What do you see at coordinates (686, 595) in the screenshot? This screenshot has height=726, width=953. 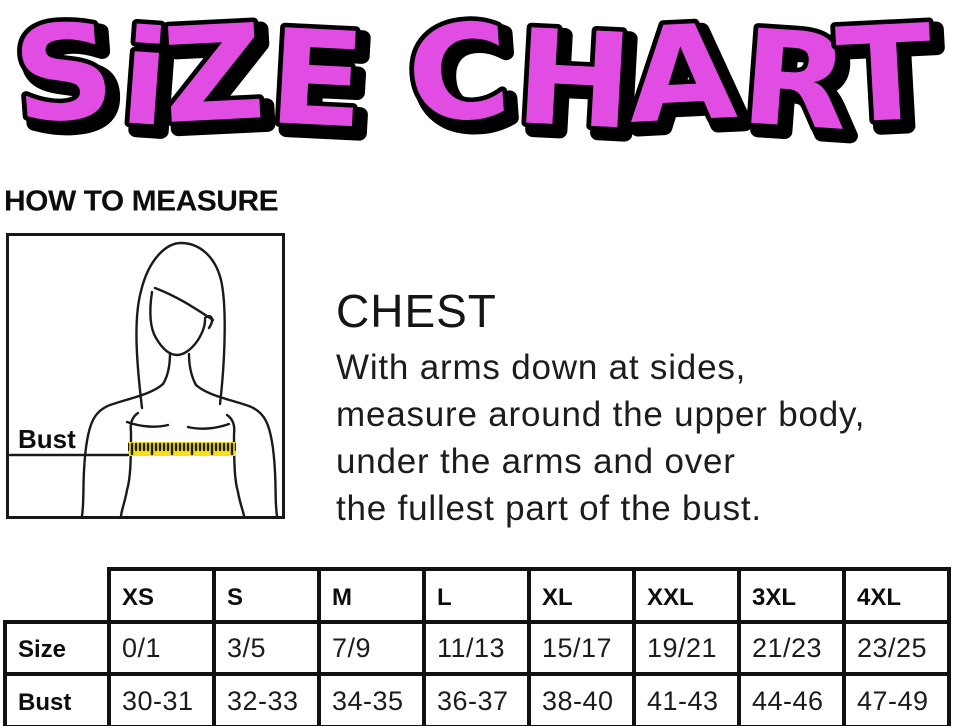 I see `column-header-xxl: XXL` at bounding box center [686, 595].